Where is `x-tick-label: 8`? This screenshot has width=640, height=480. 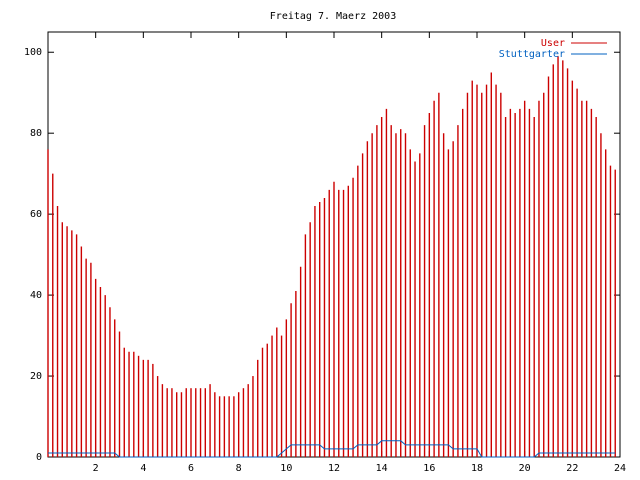
x-tick-label: 8 is located at coordinates (239, 468).